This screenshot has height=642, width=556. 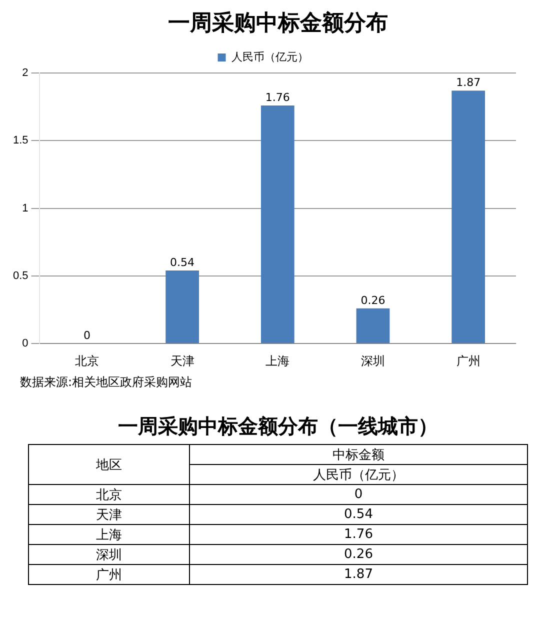 What do you see at coordinates (373, 300) in the screenshot?
I see `data-label: 0.26` at bounding box center [373, 300].